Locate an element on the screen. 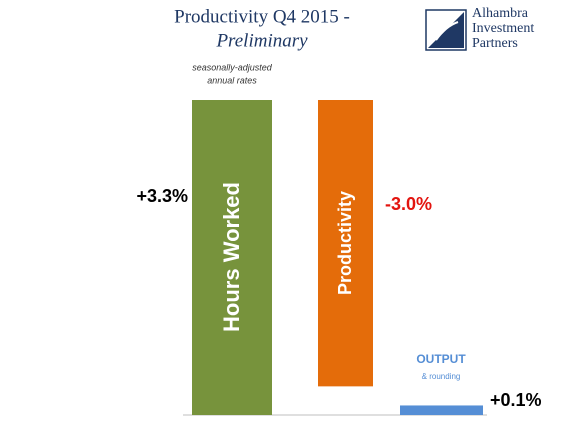 This screenshot has height=441, width=568. logo-text: Alhambra is located at coordinates (500, 13).